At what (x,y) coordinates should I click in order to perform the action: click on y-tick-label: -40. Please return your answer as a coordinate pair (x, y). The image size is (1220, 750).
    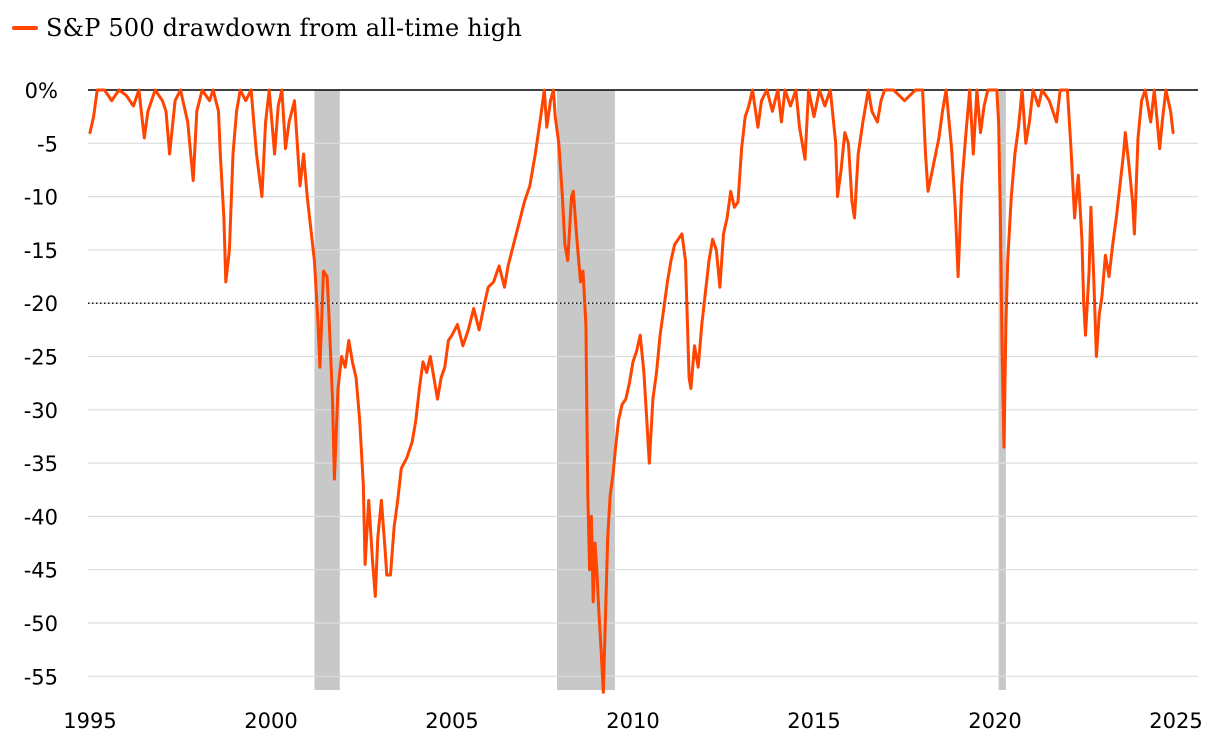
    Looking at the image, I should click on (41, 517).